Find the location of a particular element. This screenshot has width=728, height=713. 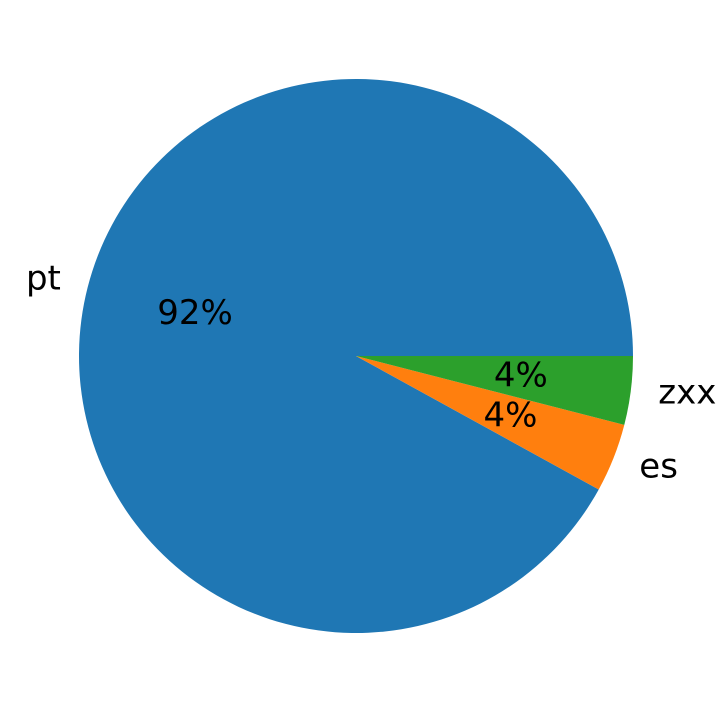

slice-label: es is located at coordinates (658, 467).